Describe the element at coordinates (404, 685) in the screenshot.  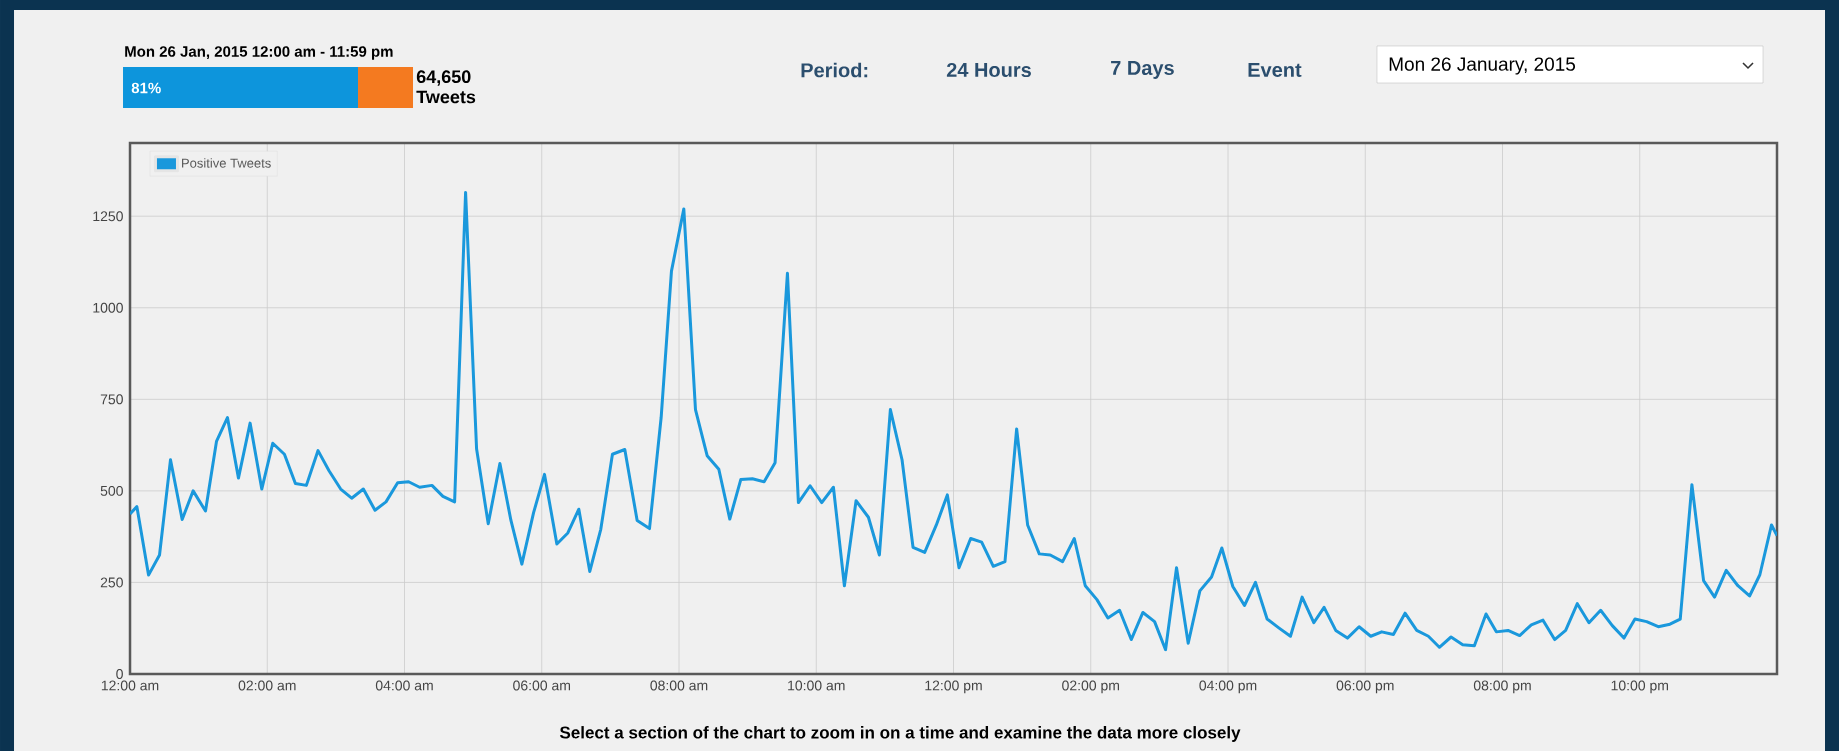
I see `x-tick-label: 04:00 am` at that location.